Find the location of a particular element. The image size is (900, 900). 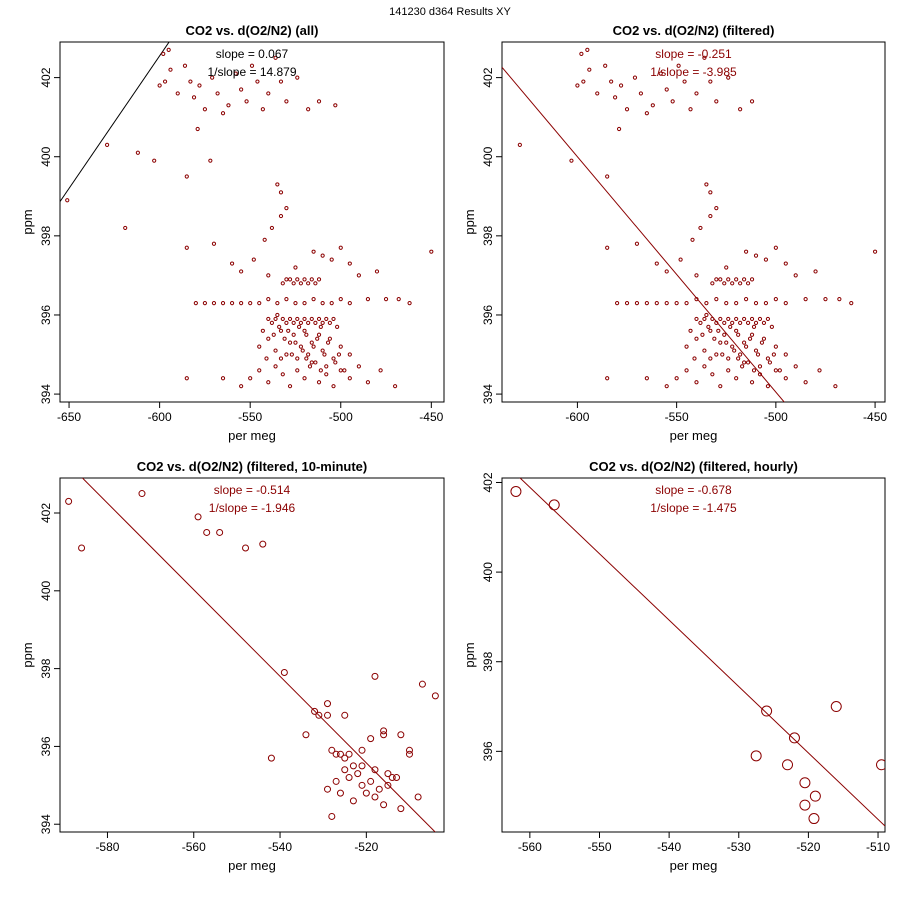

y-tick-label: 398 is located at coordinates (46, 668).